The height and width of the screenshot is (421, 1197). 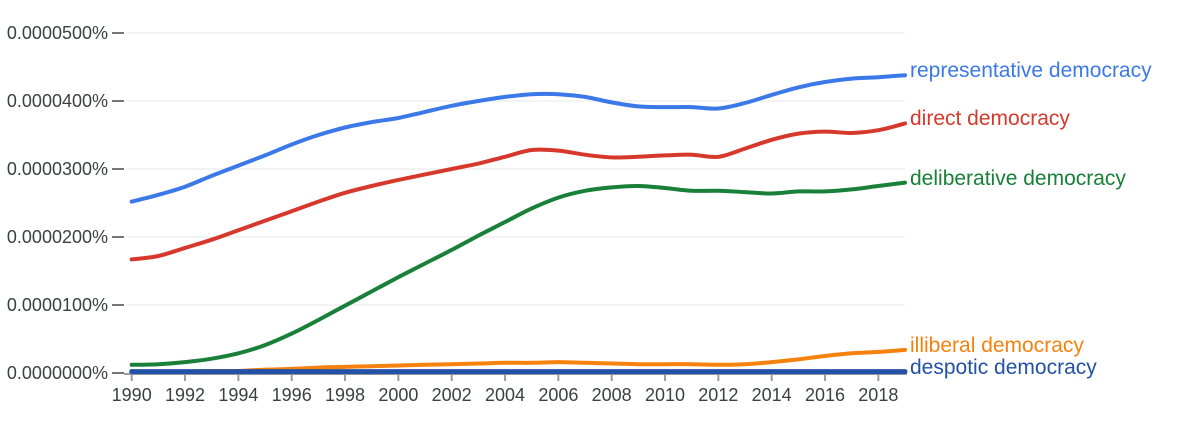 I want to click on x-tick-label: 2008, so click(x=611, y=395).